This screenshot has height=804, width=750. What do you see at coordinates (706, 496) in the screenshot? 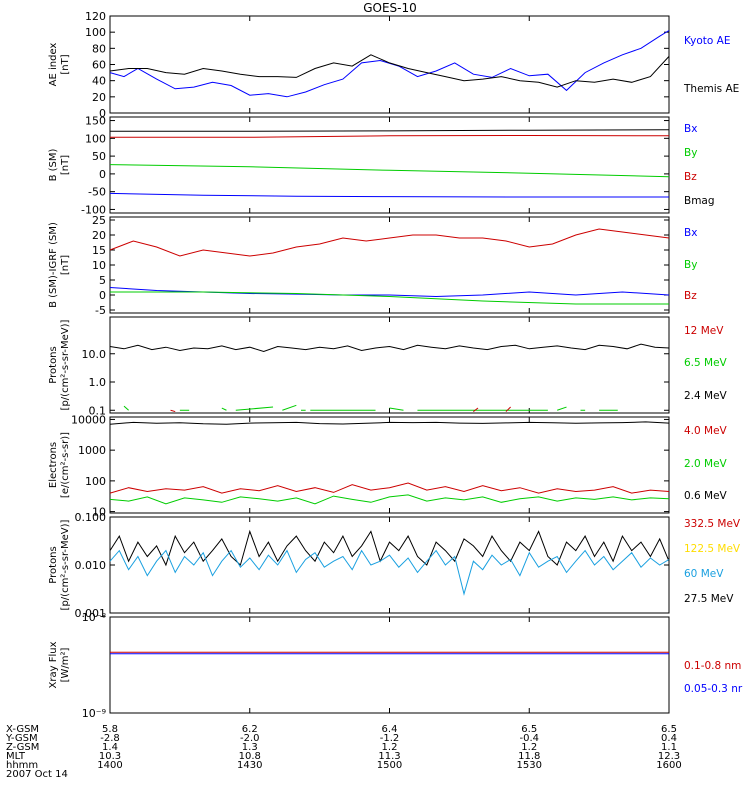
I see `legend-0-6-mev: 0.6 MeV` at bounding box center [706, 496].